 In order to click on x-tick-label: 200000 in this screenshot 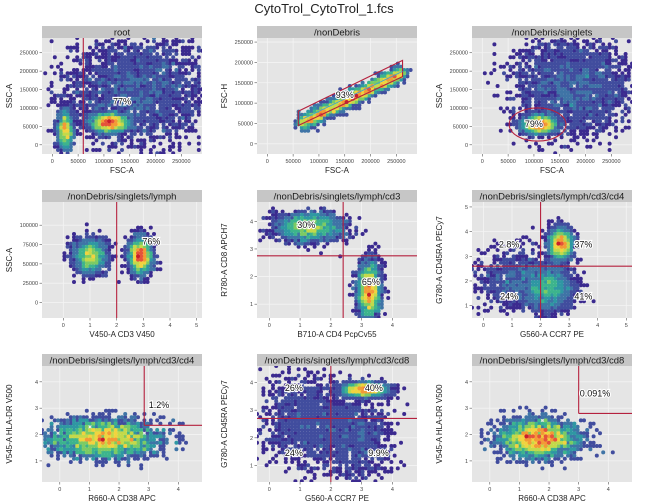, I will do `click(370, 162)`.